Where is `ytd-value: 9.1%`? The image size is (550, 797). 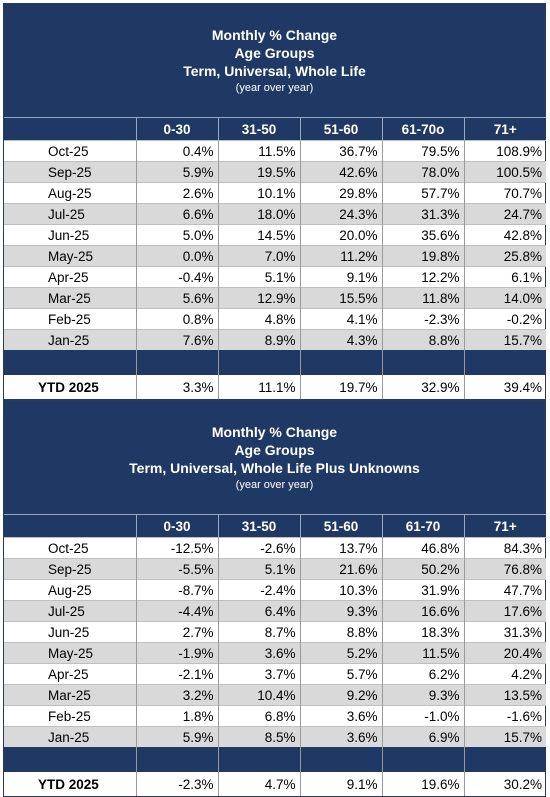 ytd-value: 9.1% is located at coordinates (340, 783).